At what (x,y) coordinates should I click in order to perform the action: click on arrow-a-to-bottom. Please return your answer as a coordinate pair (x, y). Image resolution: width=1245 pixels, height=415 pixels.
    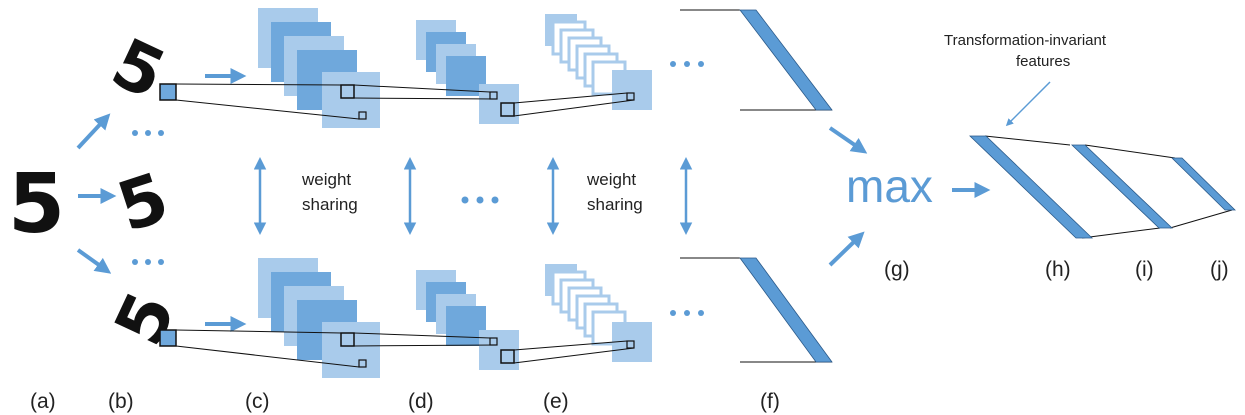
    Looking at the image, I should click on (94, 261).